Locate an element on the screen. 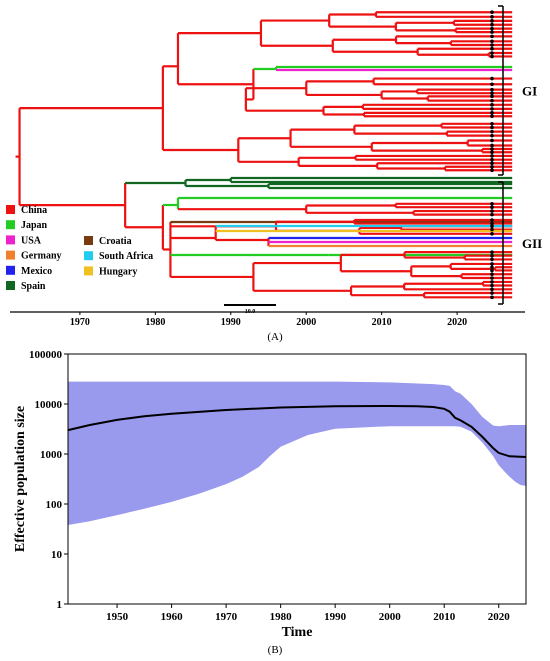 The height and width of the screenshot is (661, 550). clade-label: GII is located at coordinates (532, 243).